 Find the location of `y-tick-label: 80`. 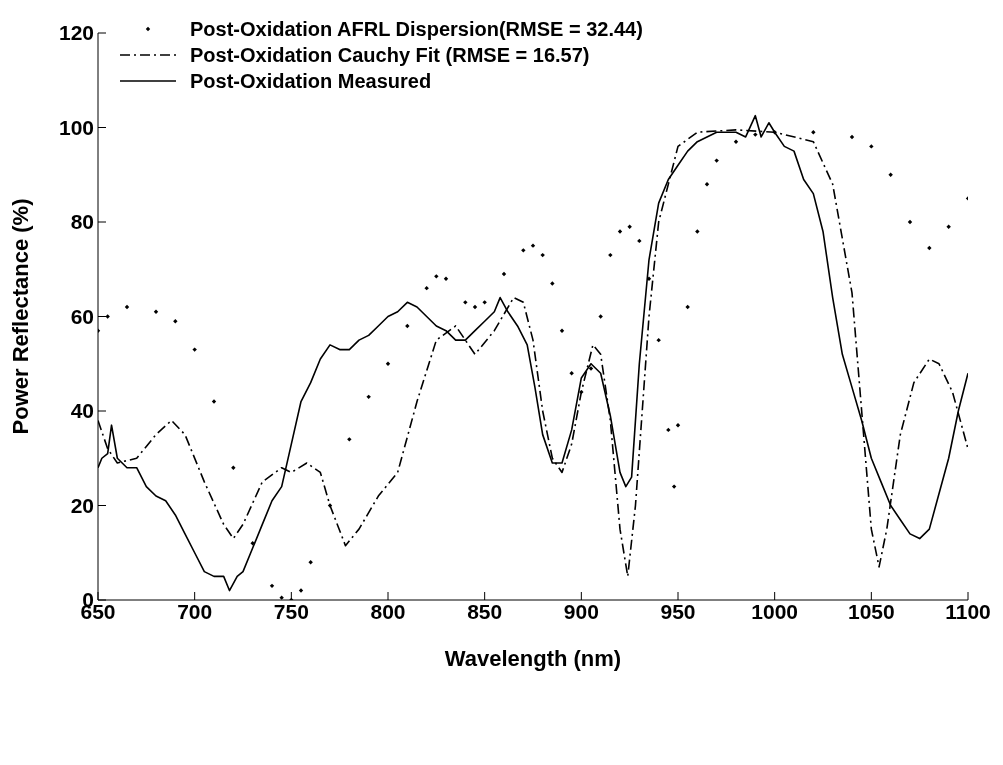

y-tick-label: 80 is located at coordinates (82, 222).